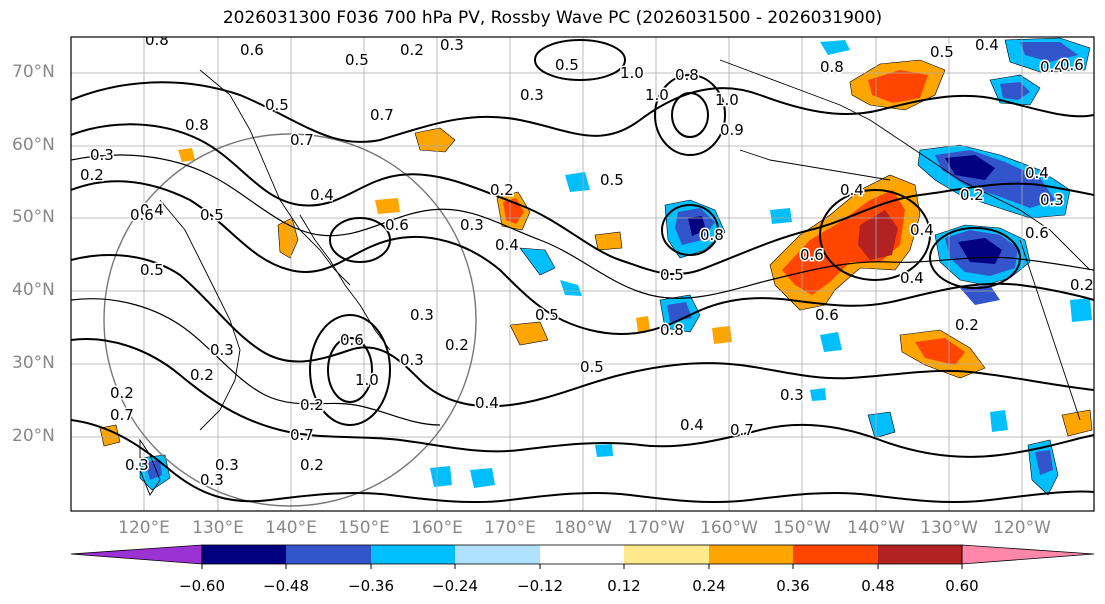 The width and height of the screenshot is (1105, 604). Describe the element at coordinates (455, 586) in the screenshot. I see `colorbar-tick-label: −0.24` at that location.